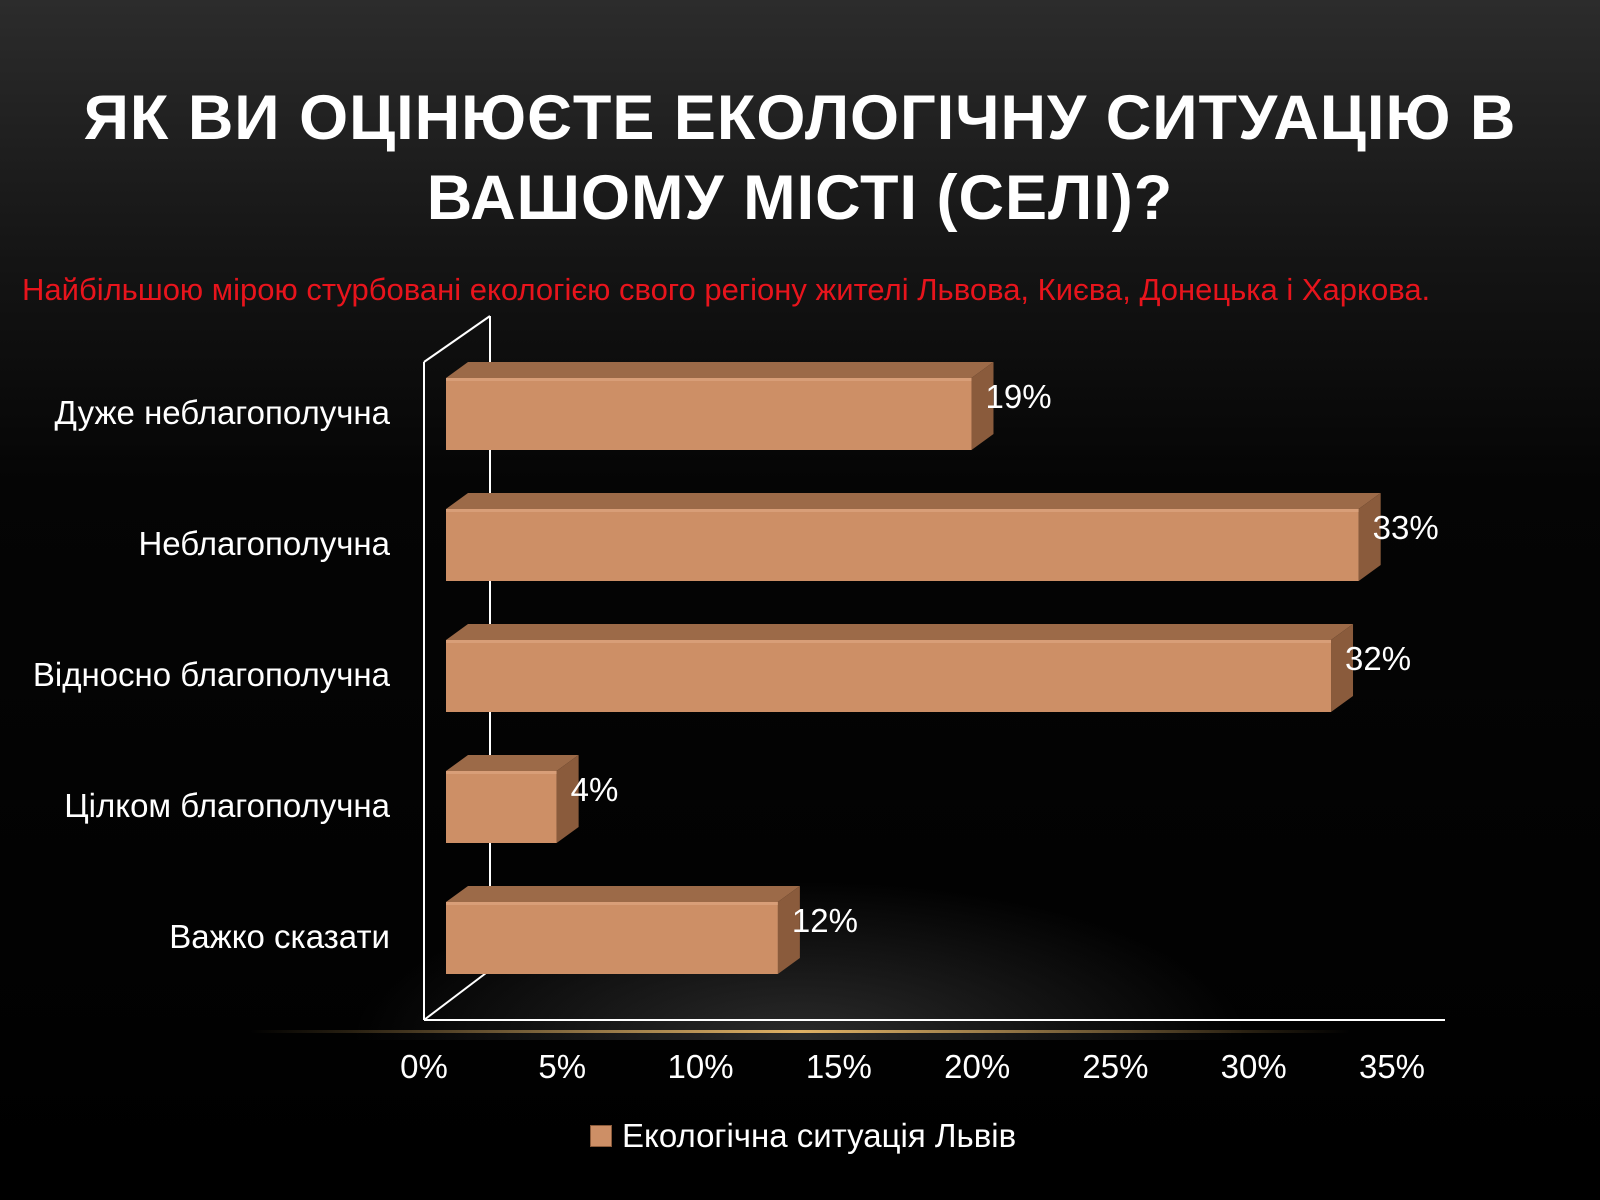 The height and width of the screenshot is (1200, 1600). What do you see at coordinates (1018, 396) in the screenshot?
I see `data-label: 19%` at bounding box center [1018, 396].